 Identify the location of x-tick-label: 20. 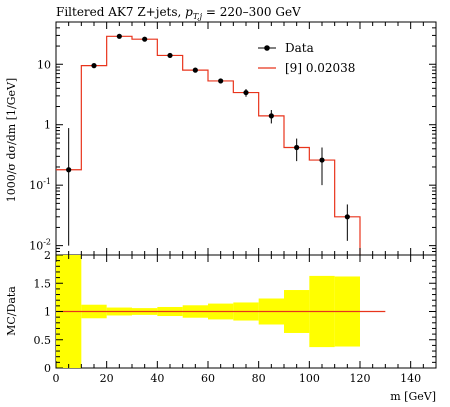
(107, 378).